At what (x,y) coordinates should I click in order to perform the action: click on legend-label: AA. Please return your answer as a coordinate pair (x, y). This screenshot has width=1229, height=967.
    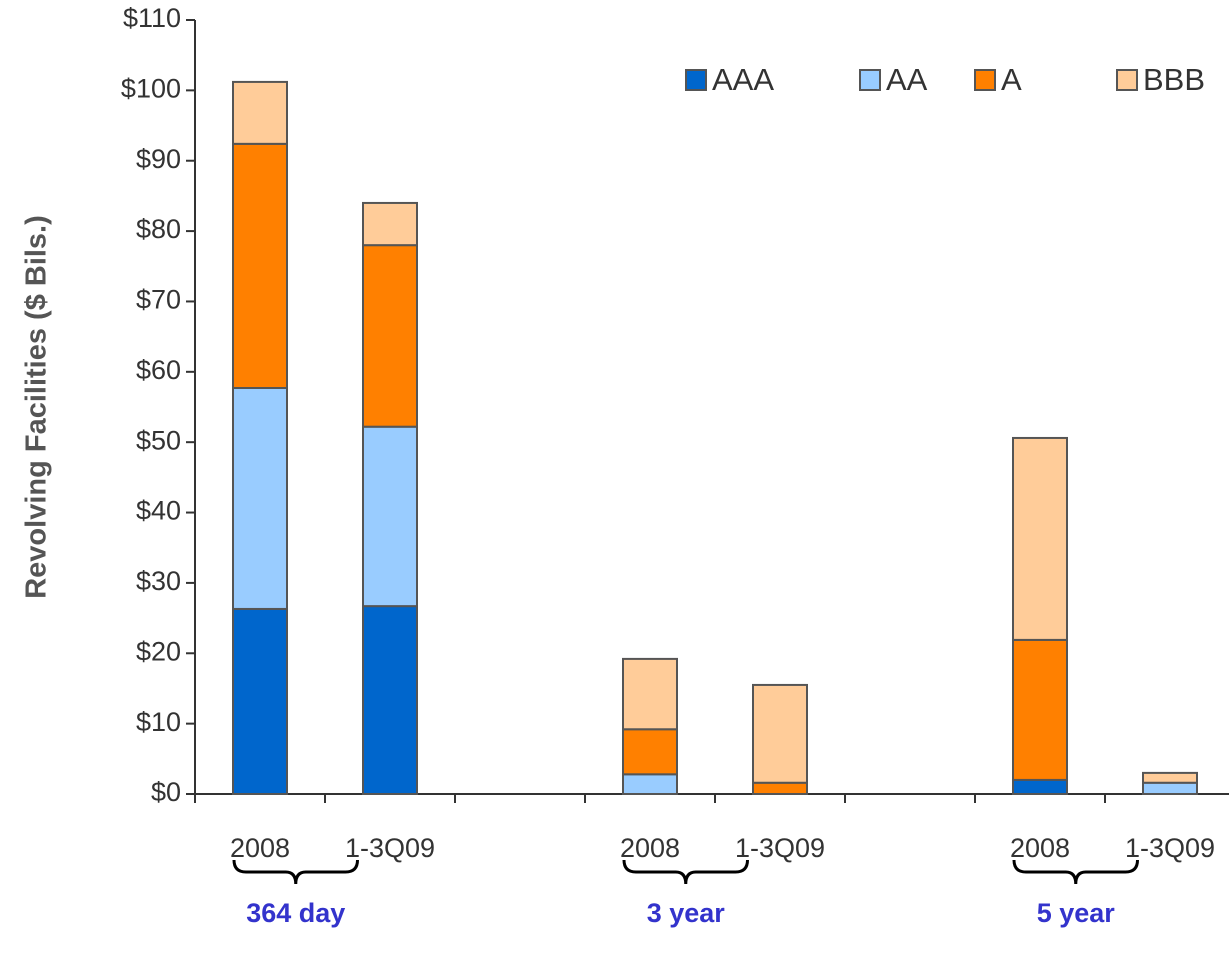
    Looking at the image, I should click on (907, 79).